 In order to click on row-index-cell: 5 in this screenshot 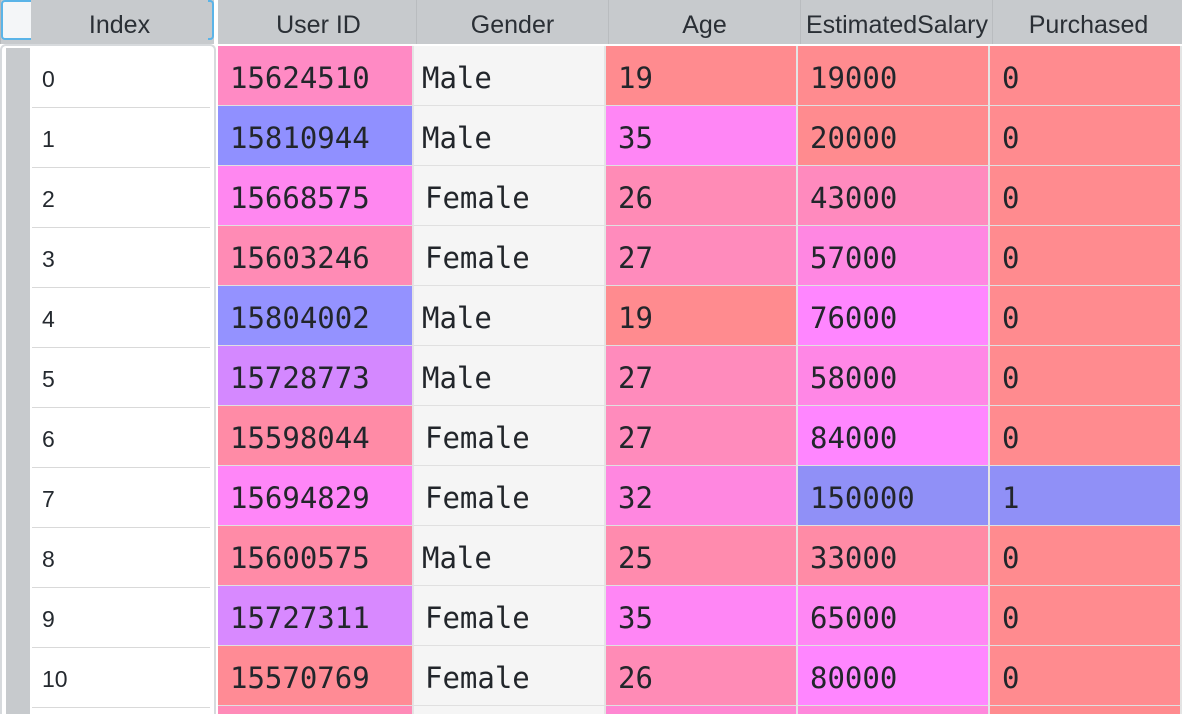, I will do `click(121, 378)`.